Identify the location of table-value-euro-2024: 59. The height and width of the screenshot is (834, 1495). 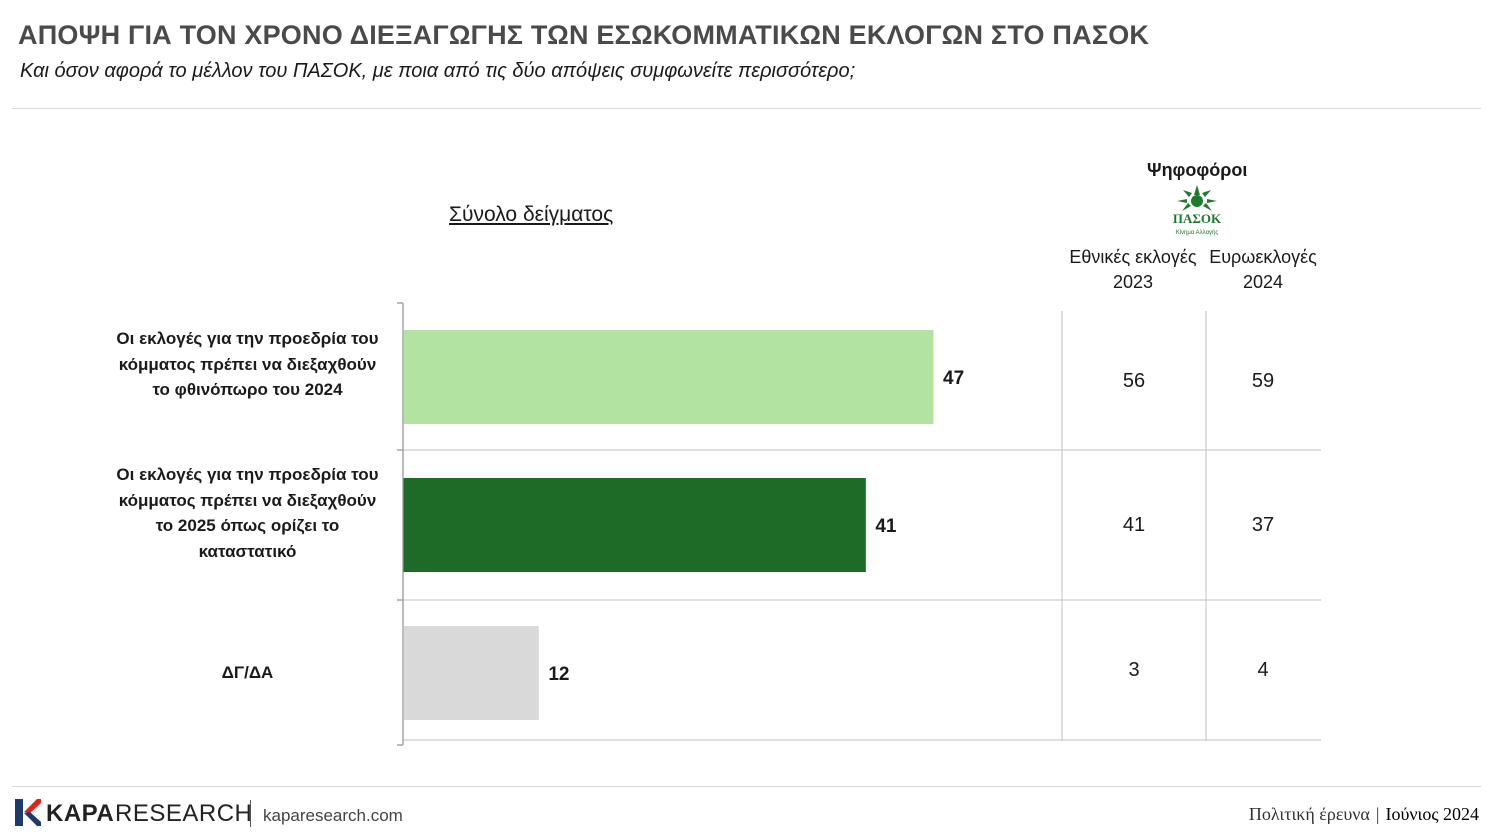
(1263, 381).